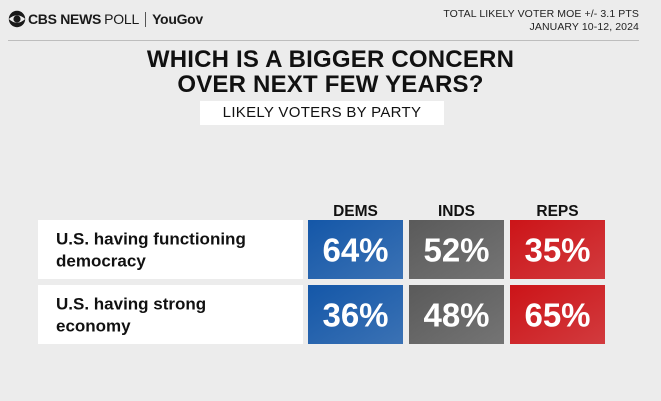 Image resolution: width=661 pixels, height=401 pixels. I want to click on row-label: U.S. having functioning, so click(151, 239).